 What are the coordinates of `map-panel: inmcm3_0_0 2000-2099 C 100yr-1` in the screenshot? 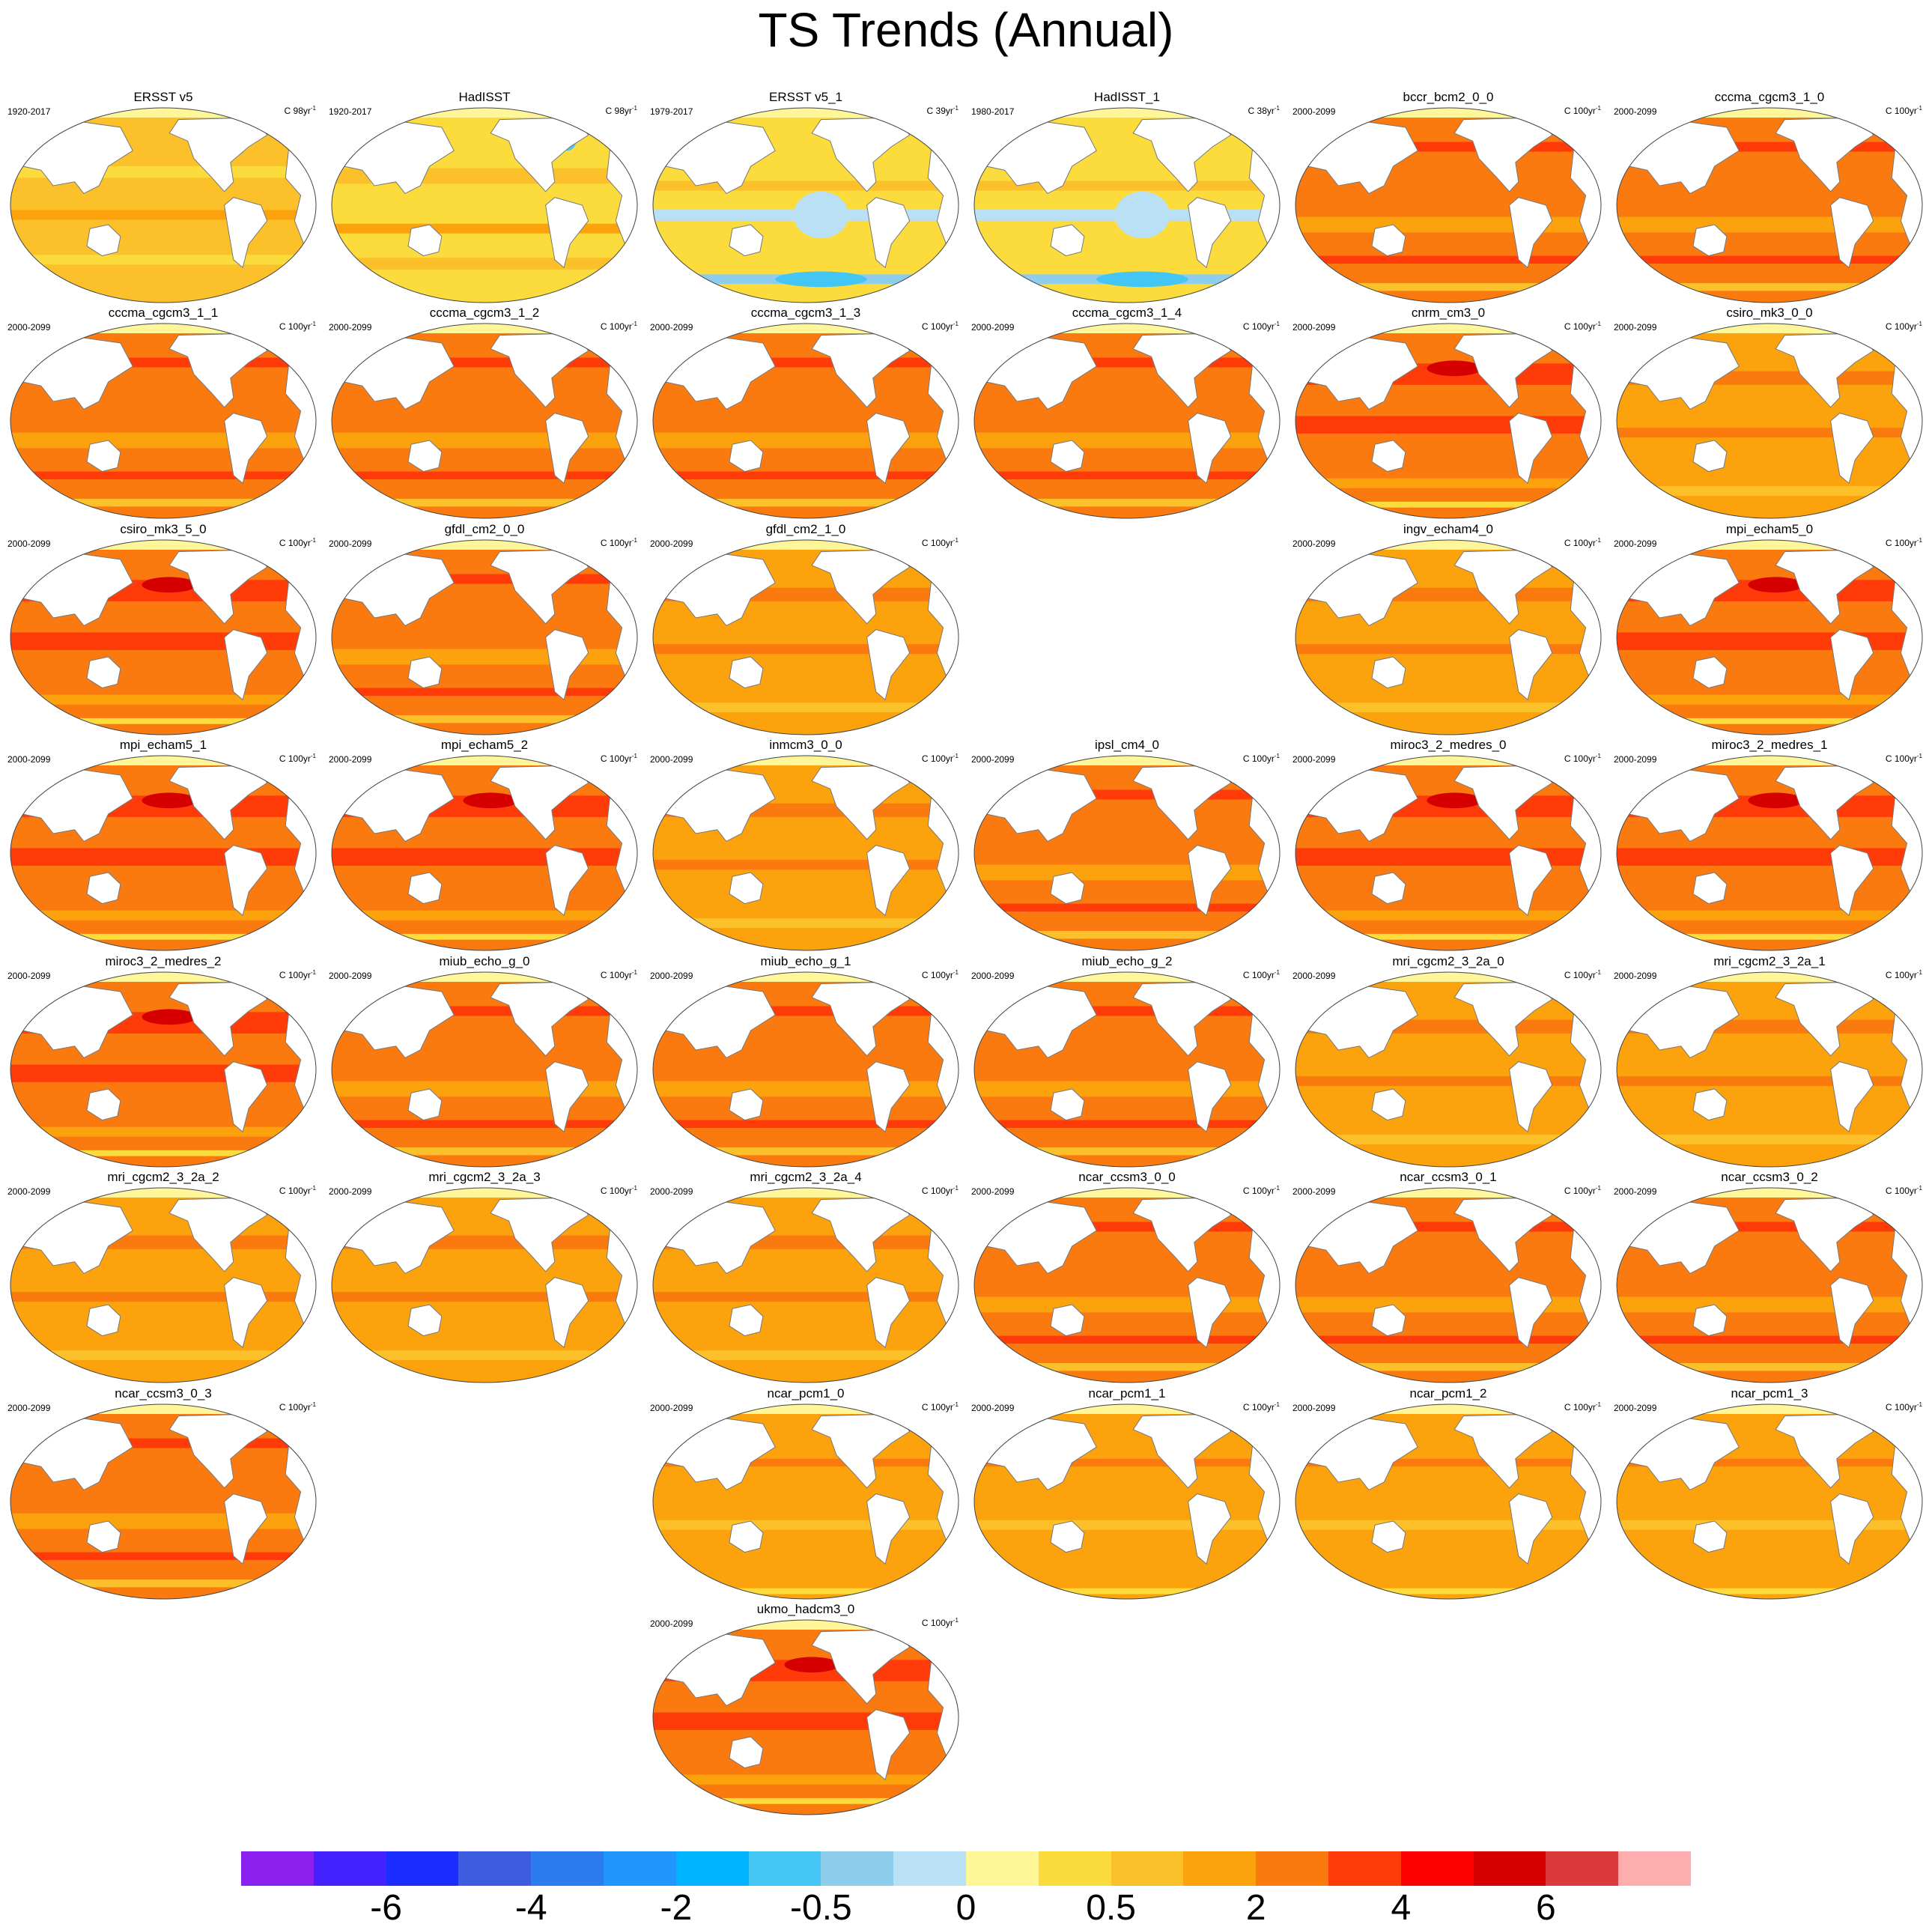 It's located at (805, 846).